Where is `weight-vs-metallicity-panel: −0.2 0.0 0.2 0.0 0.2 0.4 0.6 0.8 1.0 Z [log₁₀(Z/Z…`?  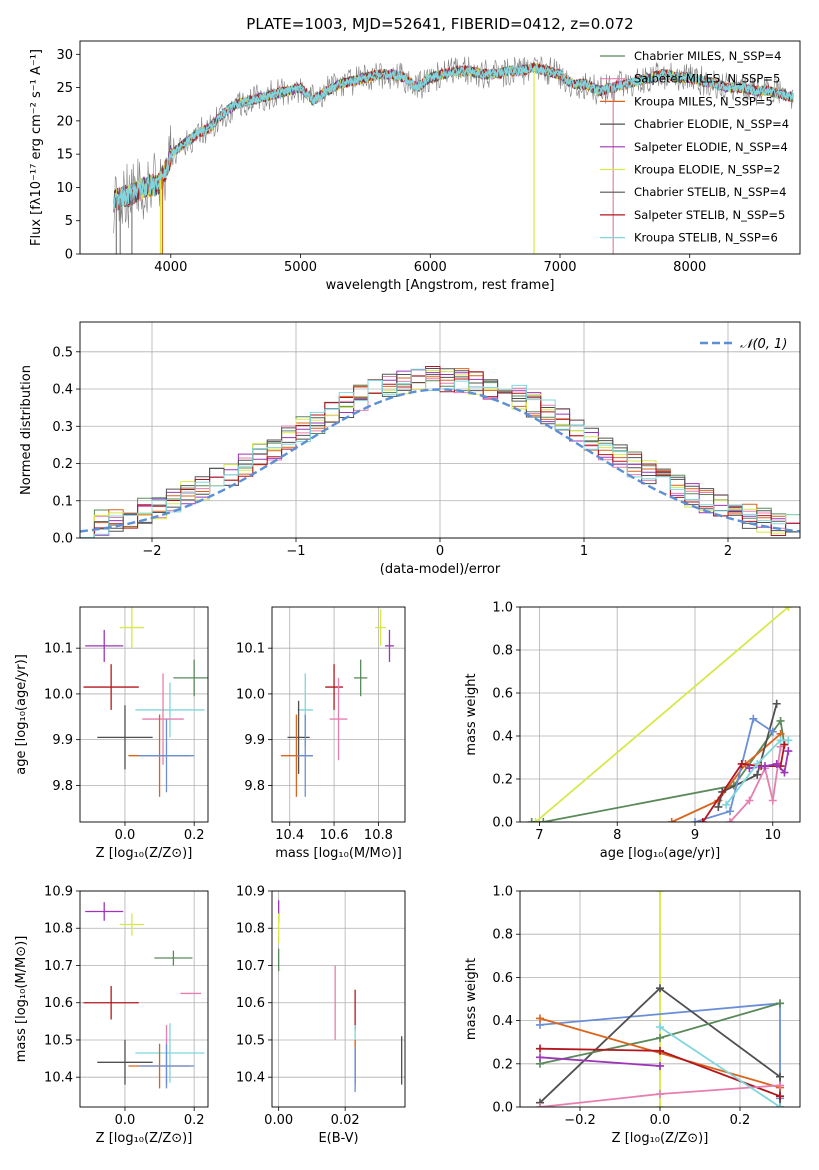
weight-vs-metallicity-panel: −0.2 0.0 0.2 0.0 0.2 0.4 0.6 0.8 1.0 Z [log₁₀(Z/Z… is located at coordinates (632, 1015).